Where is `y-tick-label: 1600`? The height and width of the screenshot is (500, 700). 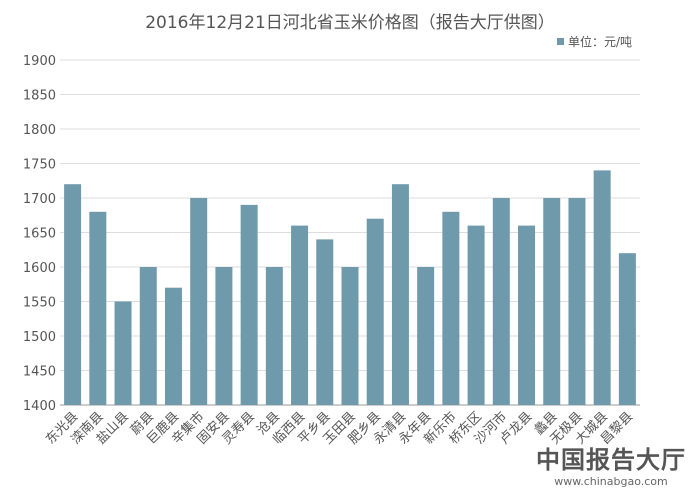
y-tick-label: 1600 is located at coordinates (39, 268).